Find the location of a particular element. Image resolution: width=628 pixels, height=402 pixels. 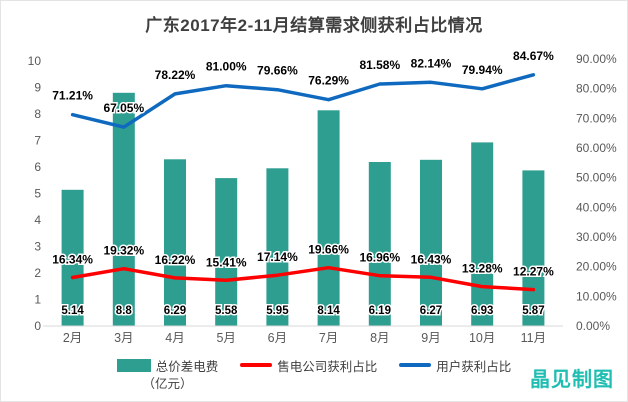

legend-item-user-line: 用户获利占比 is located at coordinates (455, 365).